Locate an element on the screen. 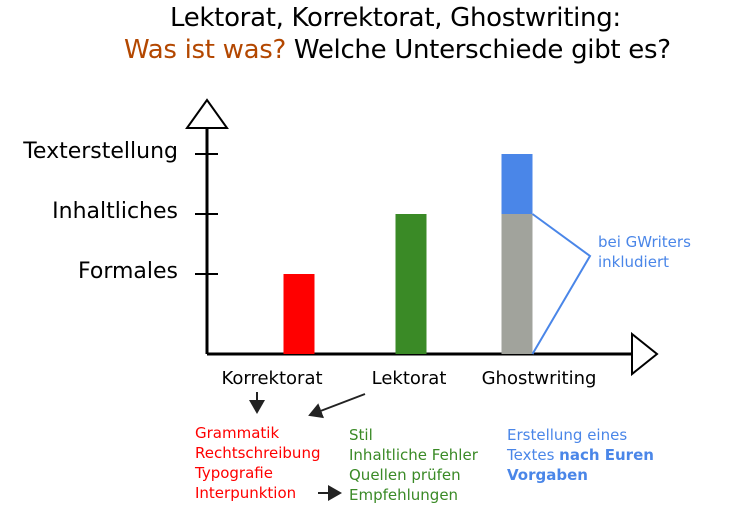  lektorat-note: Stil is located at coordinates (361, 435).